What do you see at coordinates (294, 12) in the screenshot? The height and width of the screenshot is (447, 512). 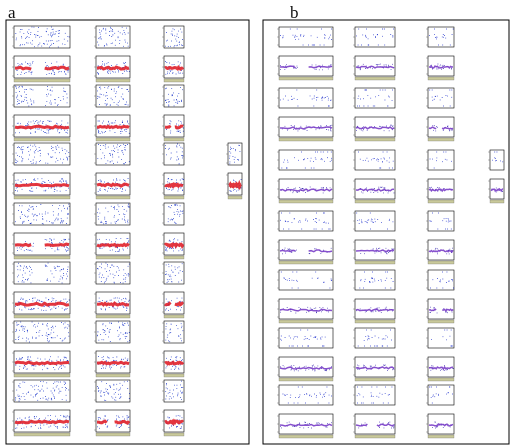 I see `panel-b-label: b` at bounding box center [294, 12].